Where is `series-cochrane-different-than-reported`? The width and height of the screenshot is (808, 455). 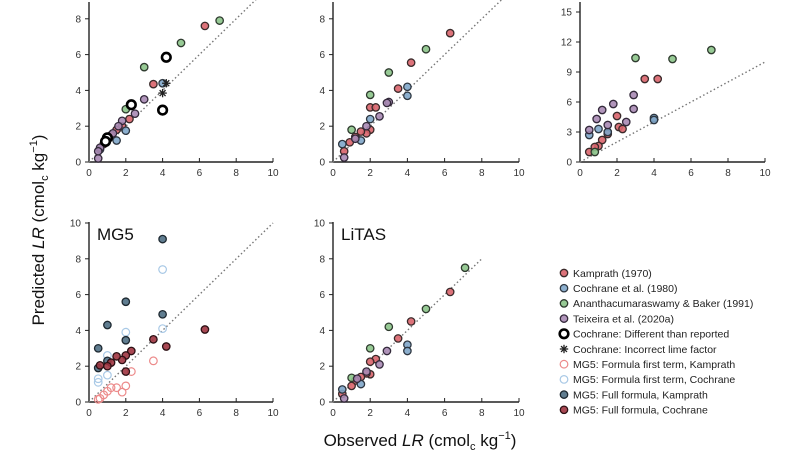 series-cochrane-different-than-reported is located at coordinates (135, 99).